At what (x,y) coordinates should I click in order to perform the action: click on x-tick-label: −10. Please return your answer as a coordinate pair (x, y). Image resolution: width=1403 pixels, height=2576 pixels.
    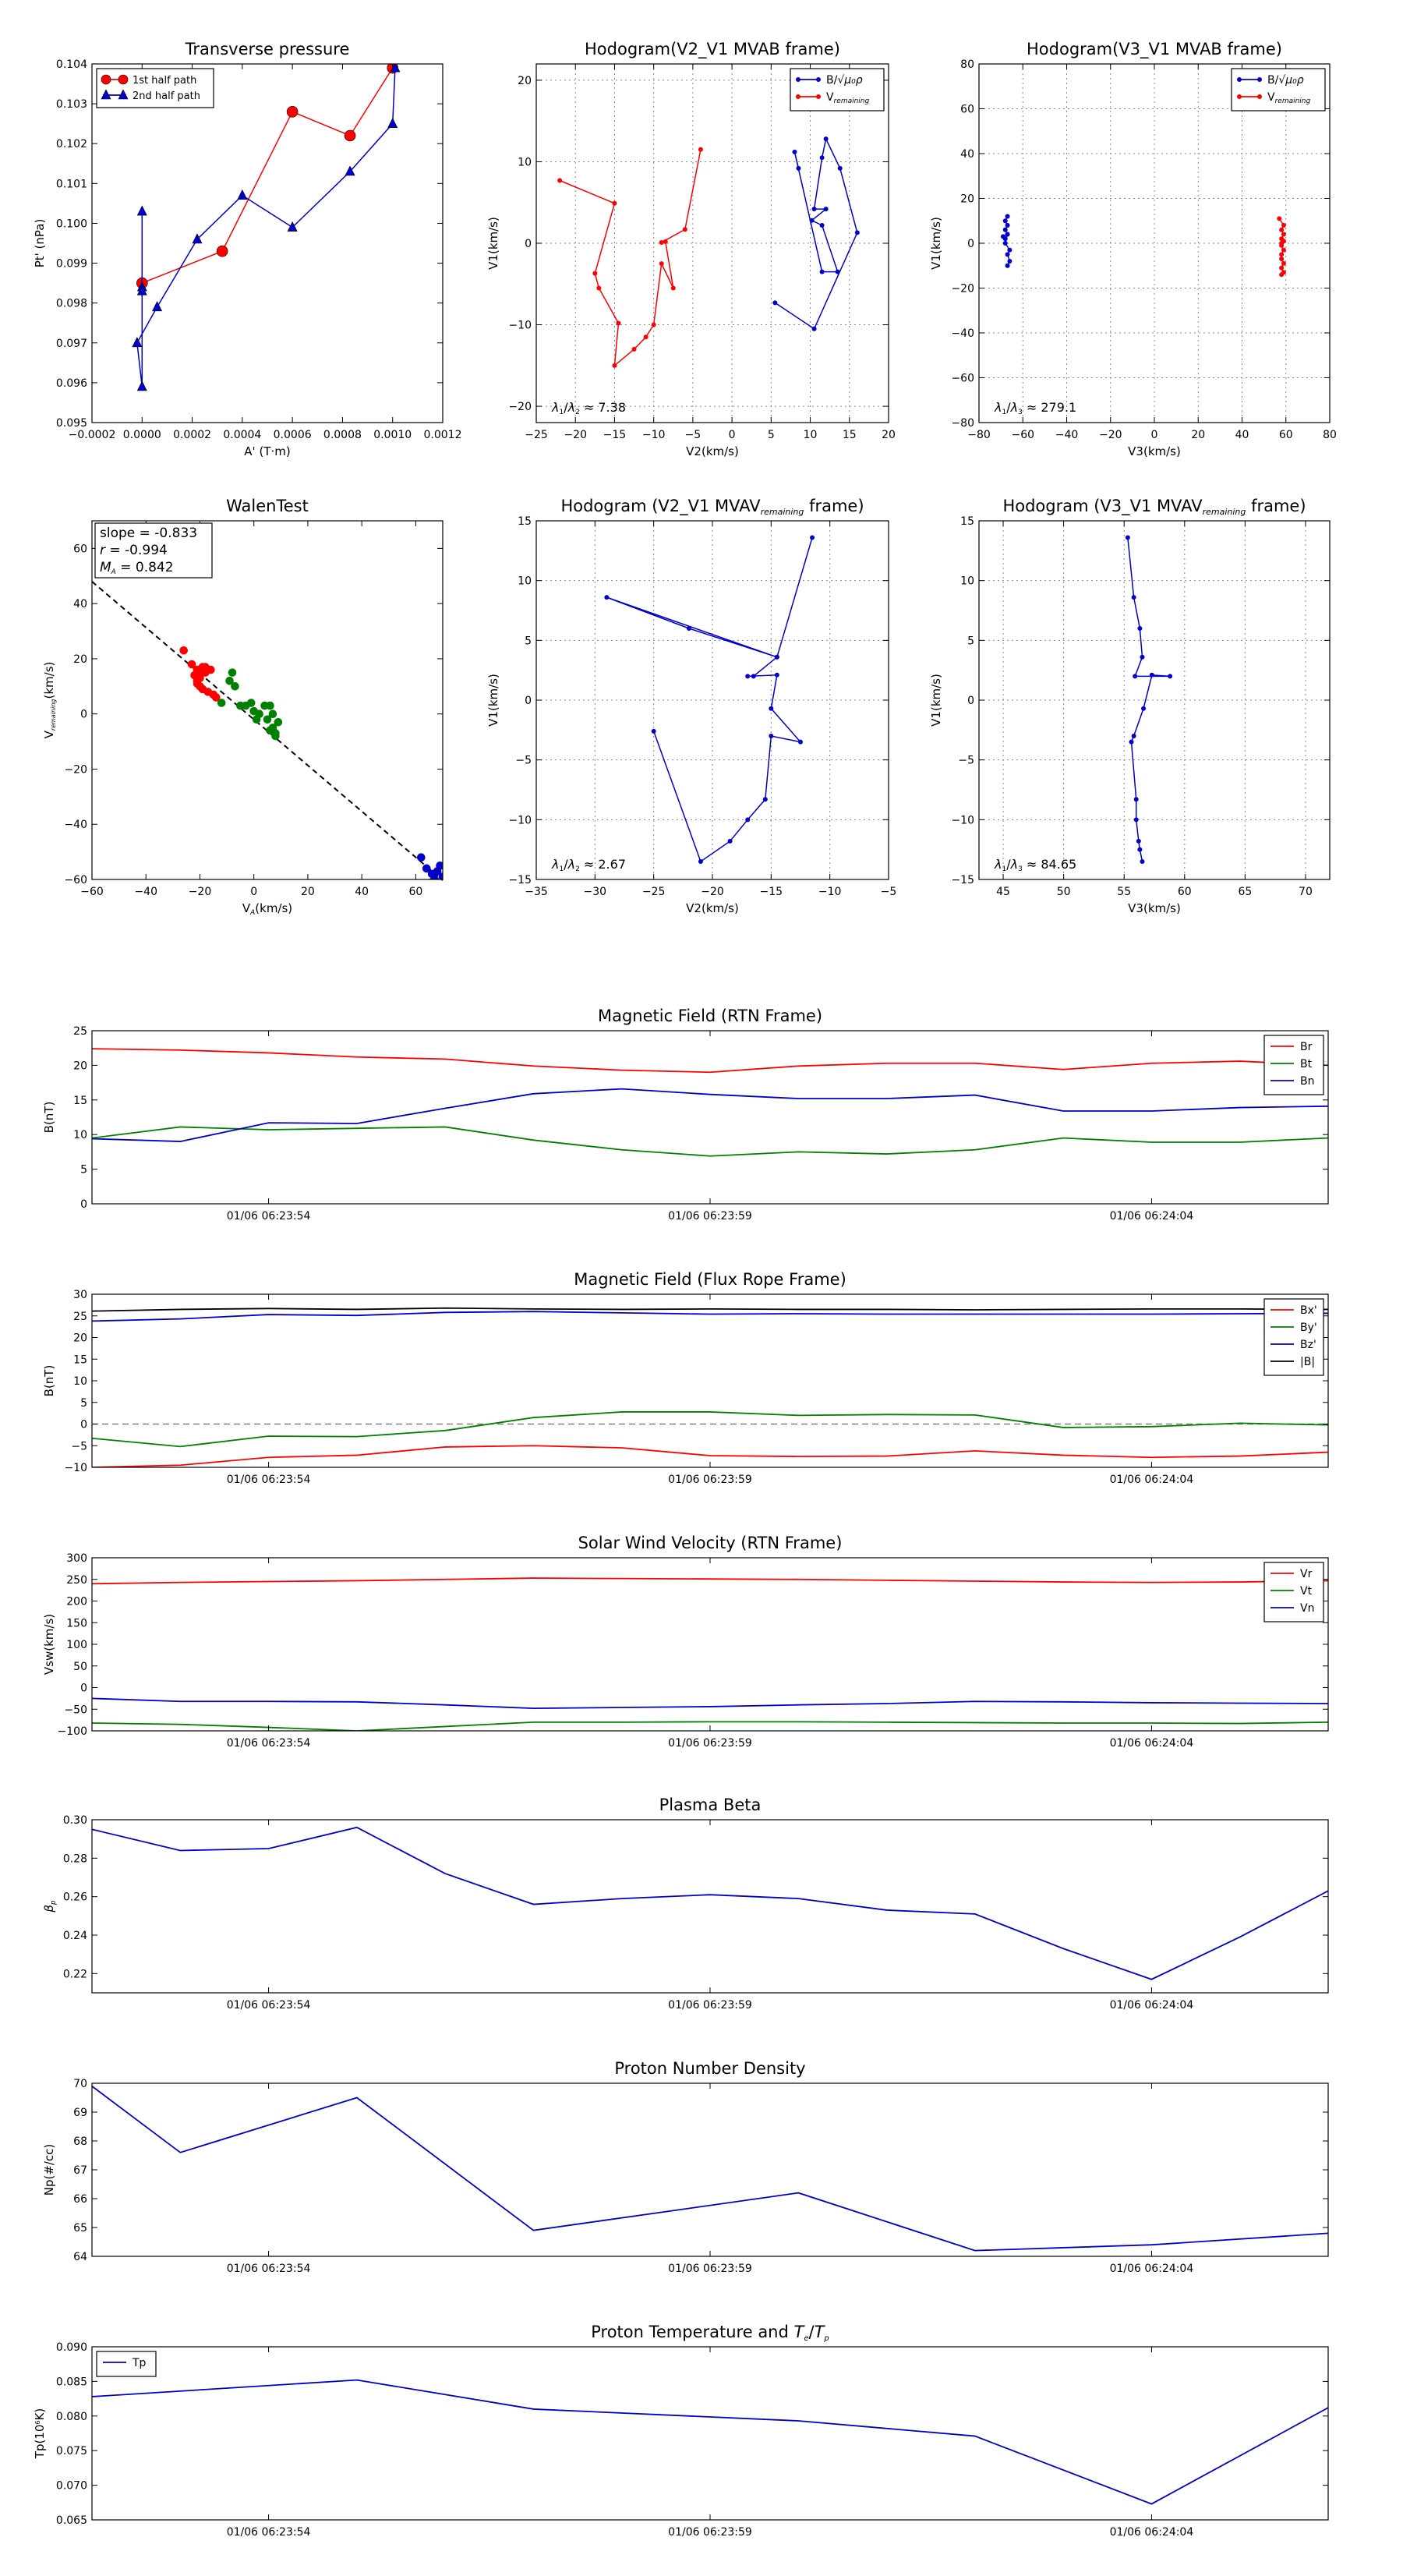
    Looking at the image, I should click on (830, 892).